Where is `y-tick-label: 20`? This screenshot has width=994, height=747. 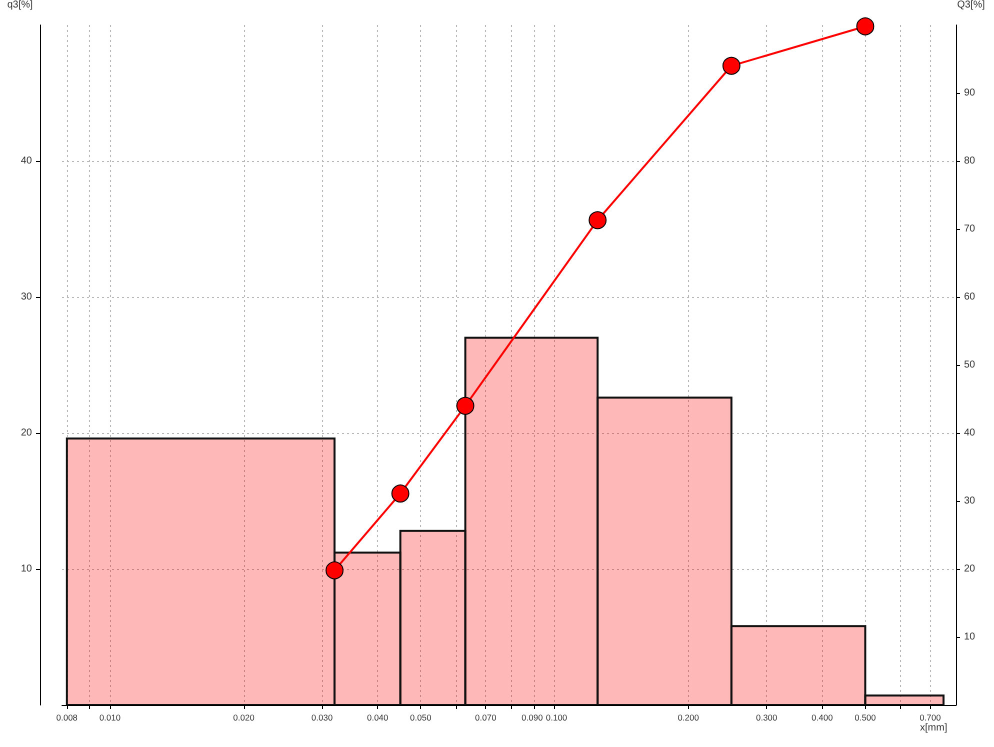 y-tick-label: 20 is located at coordinates (26, 433).